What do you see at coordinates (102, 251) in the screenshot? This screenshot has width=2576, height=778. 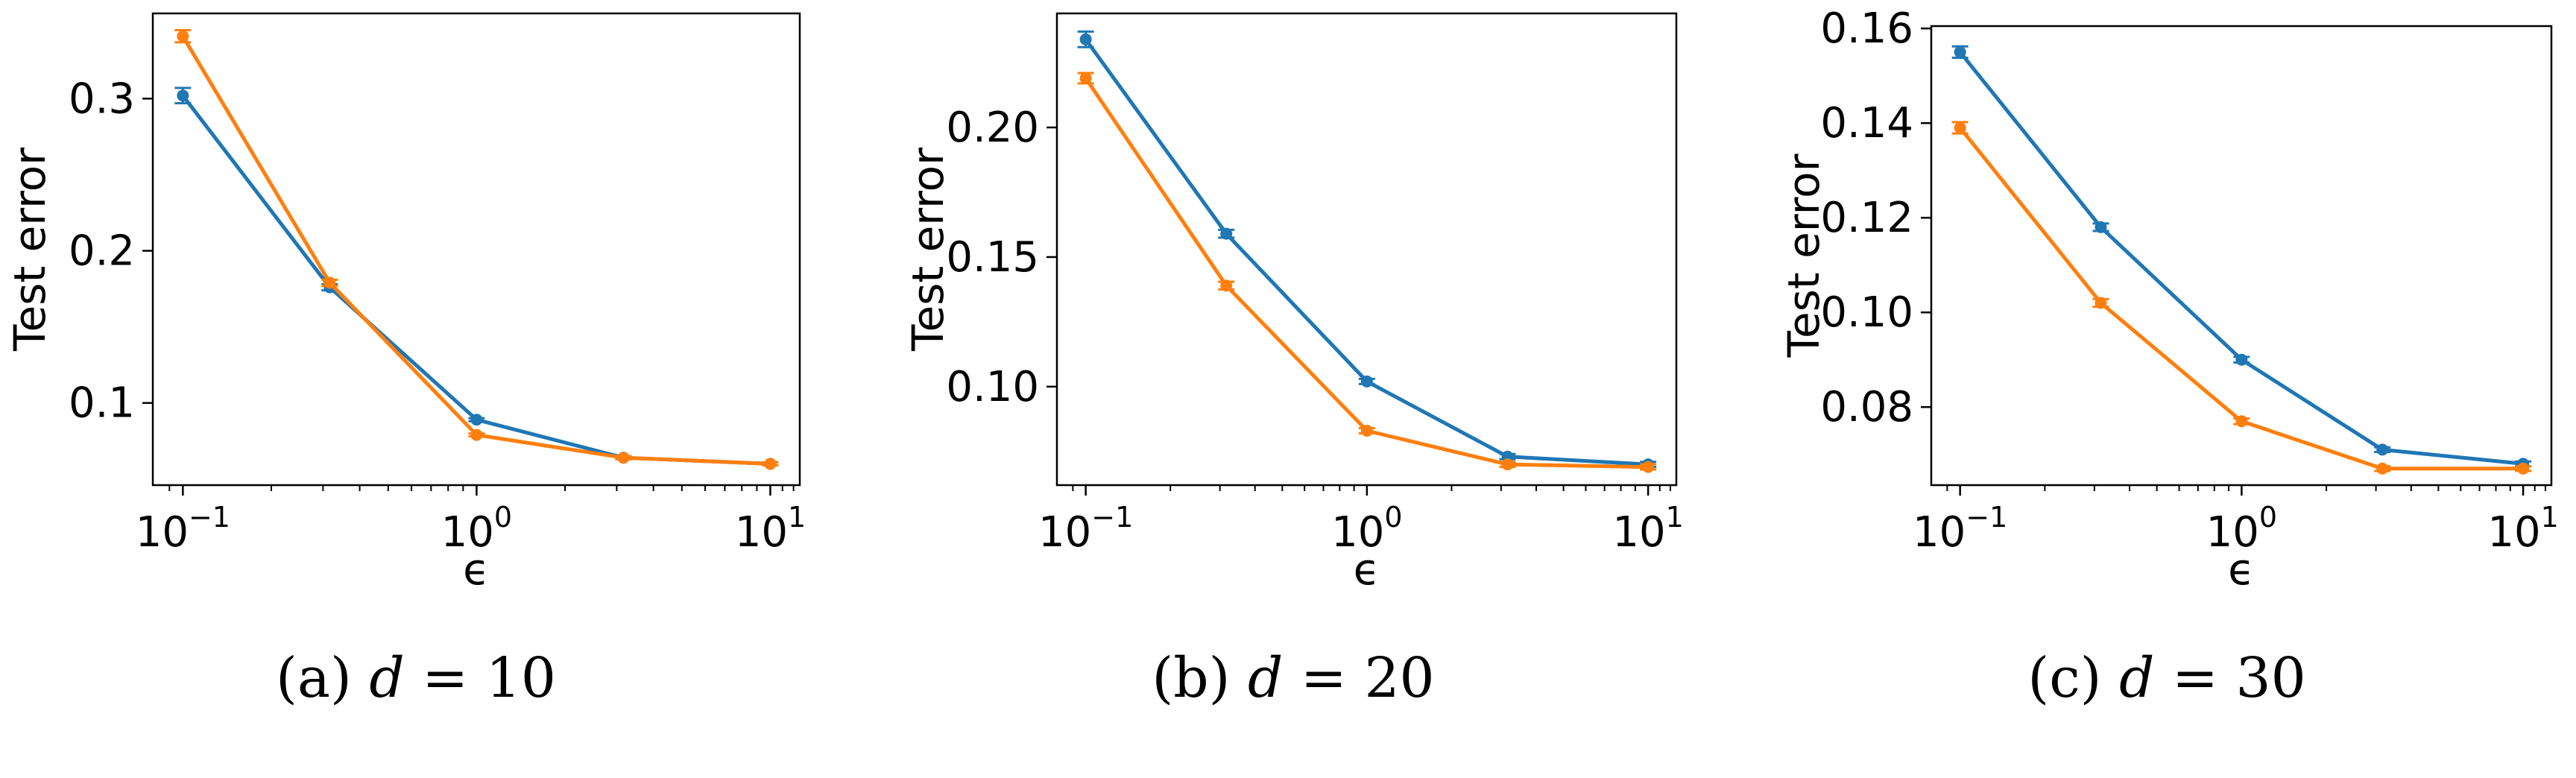 I see `y-tick-label: 0.2` at bounding box center [102, 251].